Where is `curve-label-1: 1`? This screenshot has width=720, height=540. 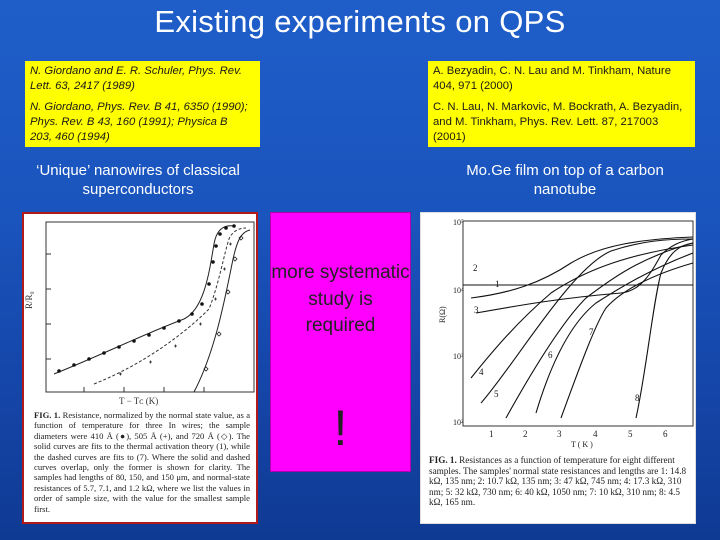 curve-label-1: 1 is located at coordinates (497, 284).